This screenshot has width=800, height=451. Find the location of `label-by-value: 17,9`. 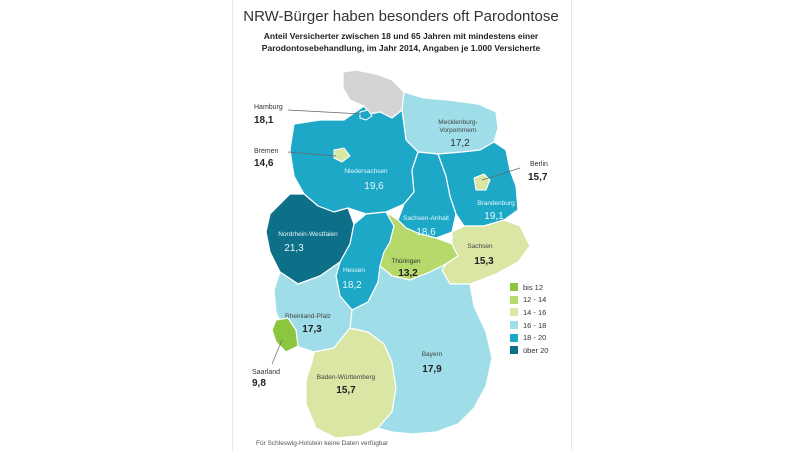

label-by-value: 17,9 is located at coordinates (432, 369).